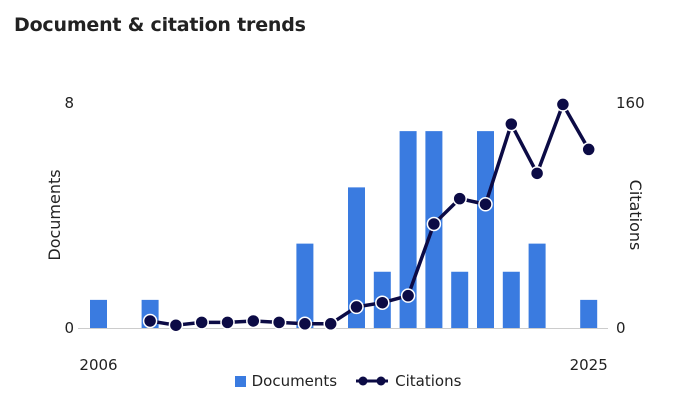  What do you see at coordinates (279, 322) in the screenshot?
I see `citations-point-2013` at bounding box center [279, 322].